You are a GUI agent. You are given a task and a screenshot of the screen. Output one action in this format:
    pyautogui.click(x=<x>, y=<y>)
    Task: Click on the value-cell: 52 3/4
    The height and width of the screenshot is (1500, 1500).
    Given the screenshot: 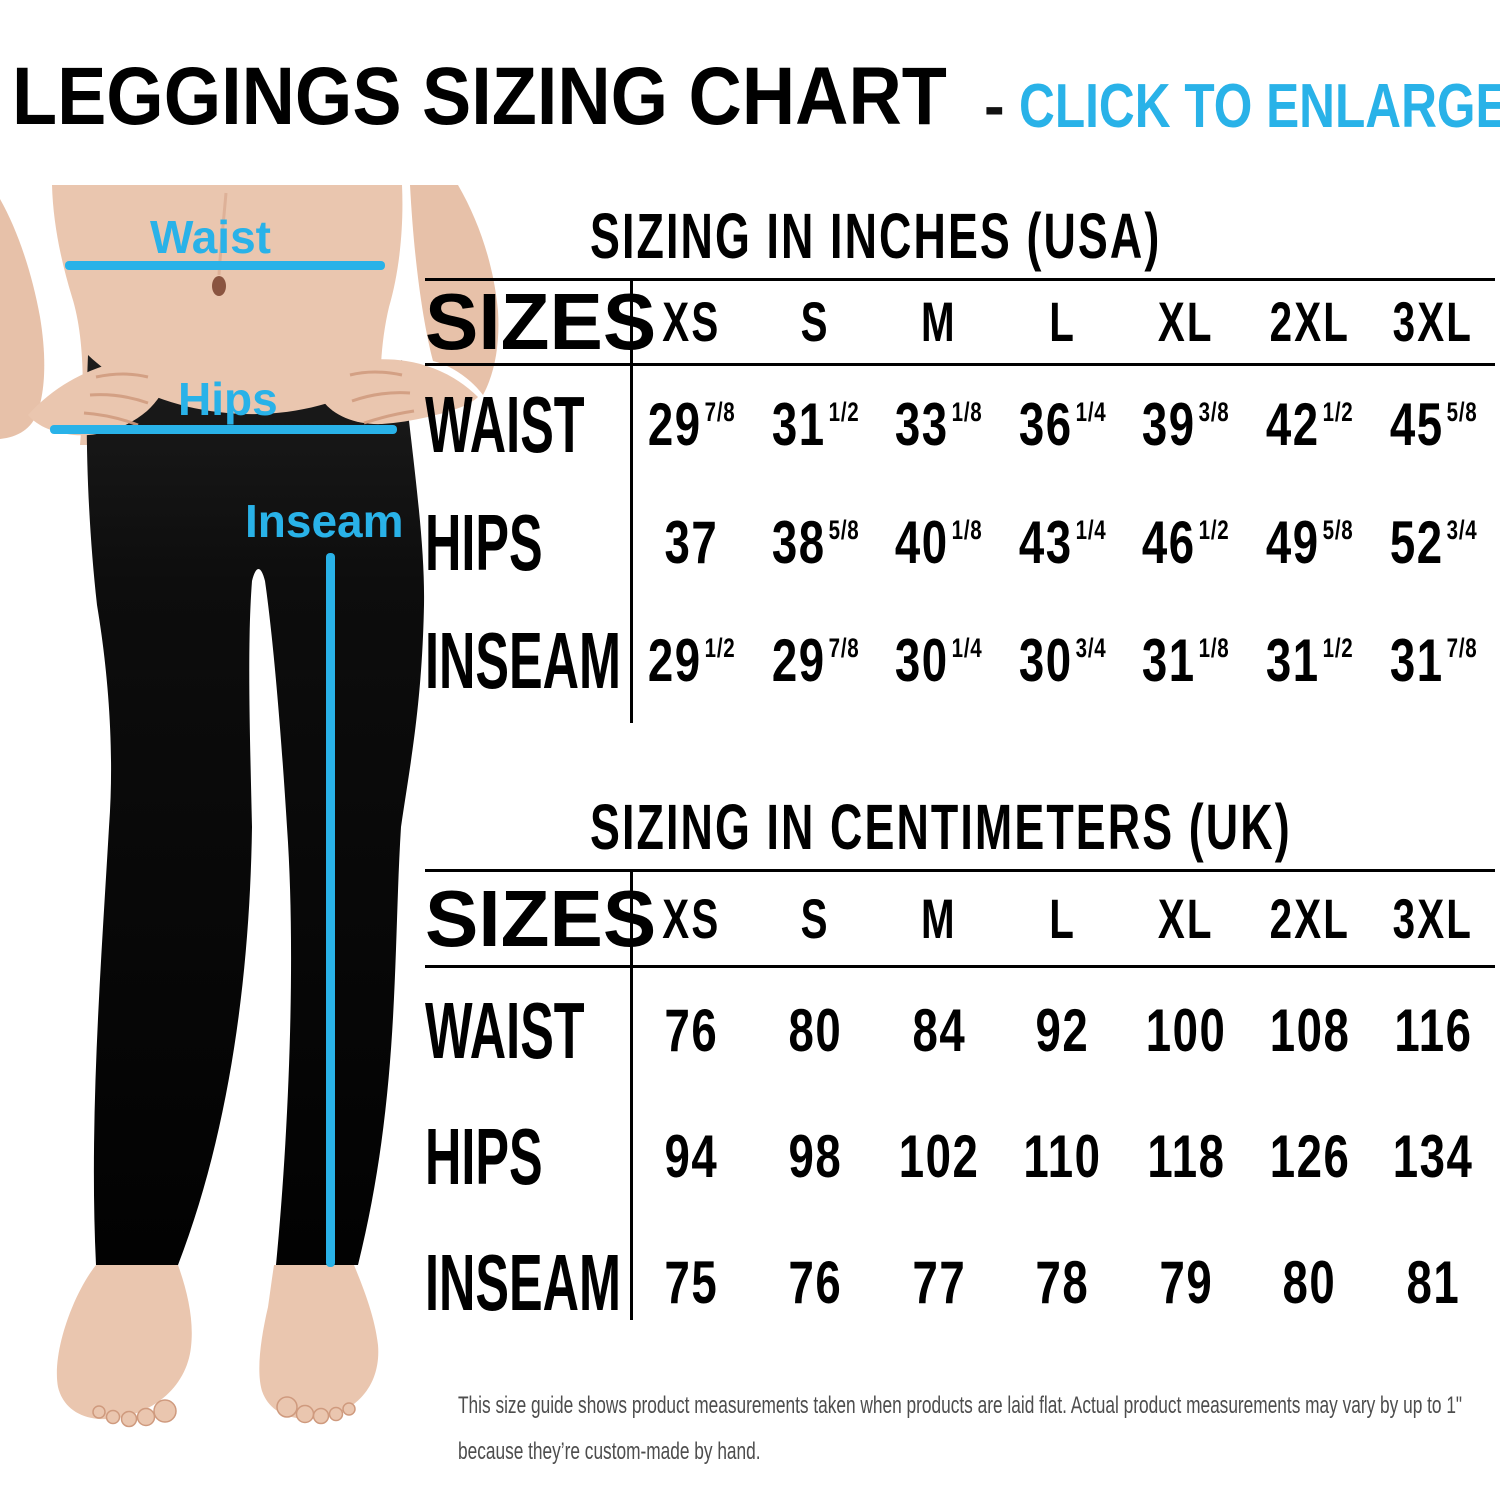 What is the action you would take?
    pyautogui.click(x=1433, y=542)
    